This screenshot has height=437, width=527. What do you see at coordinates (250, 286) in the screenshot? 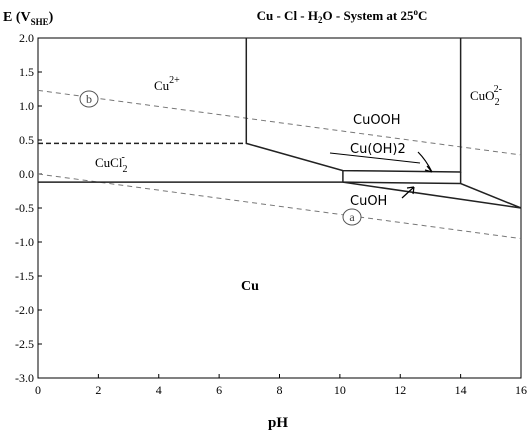
I see `region-cu: Cu` at bounding box center [250, 286].